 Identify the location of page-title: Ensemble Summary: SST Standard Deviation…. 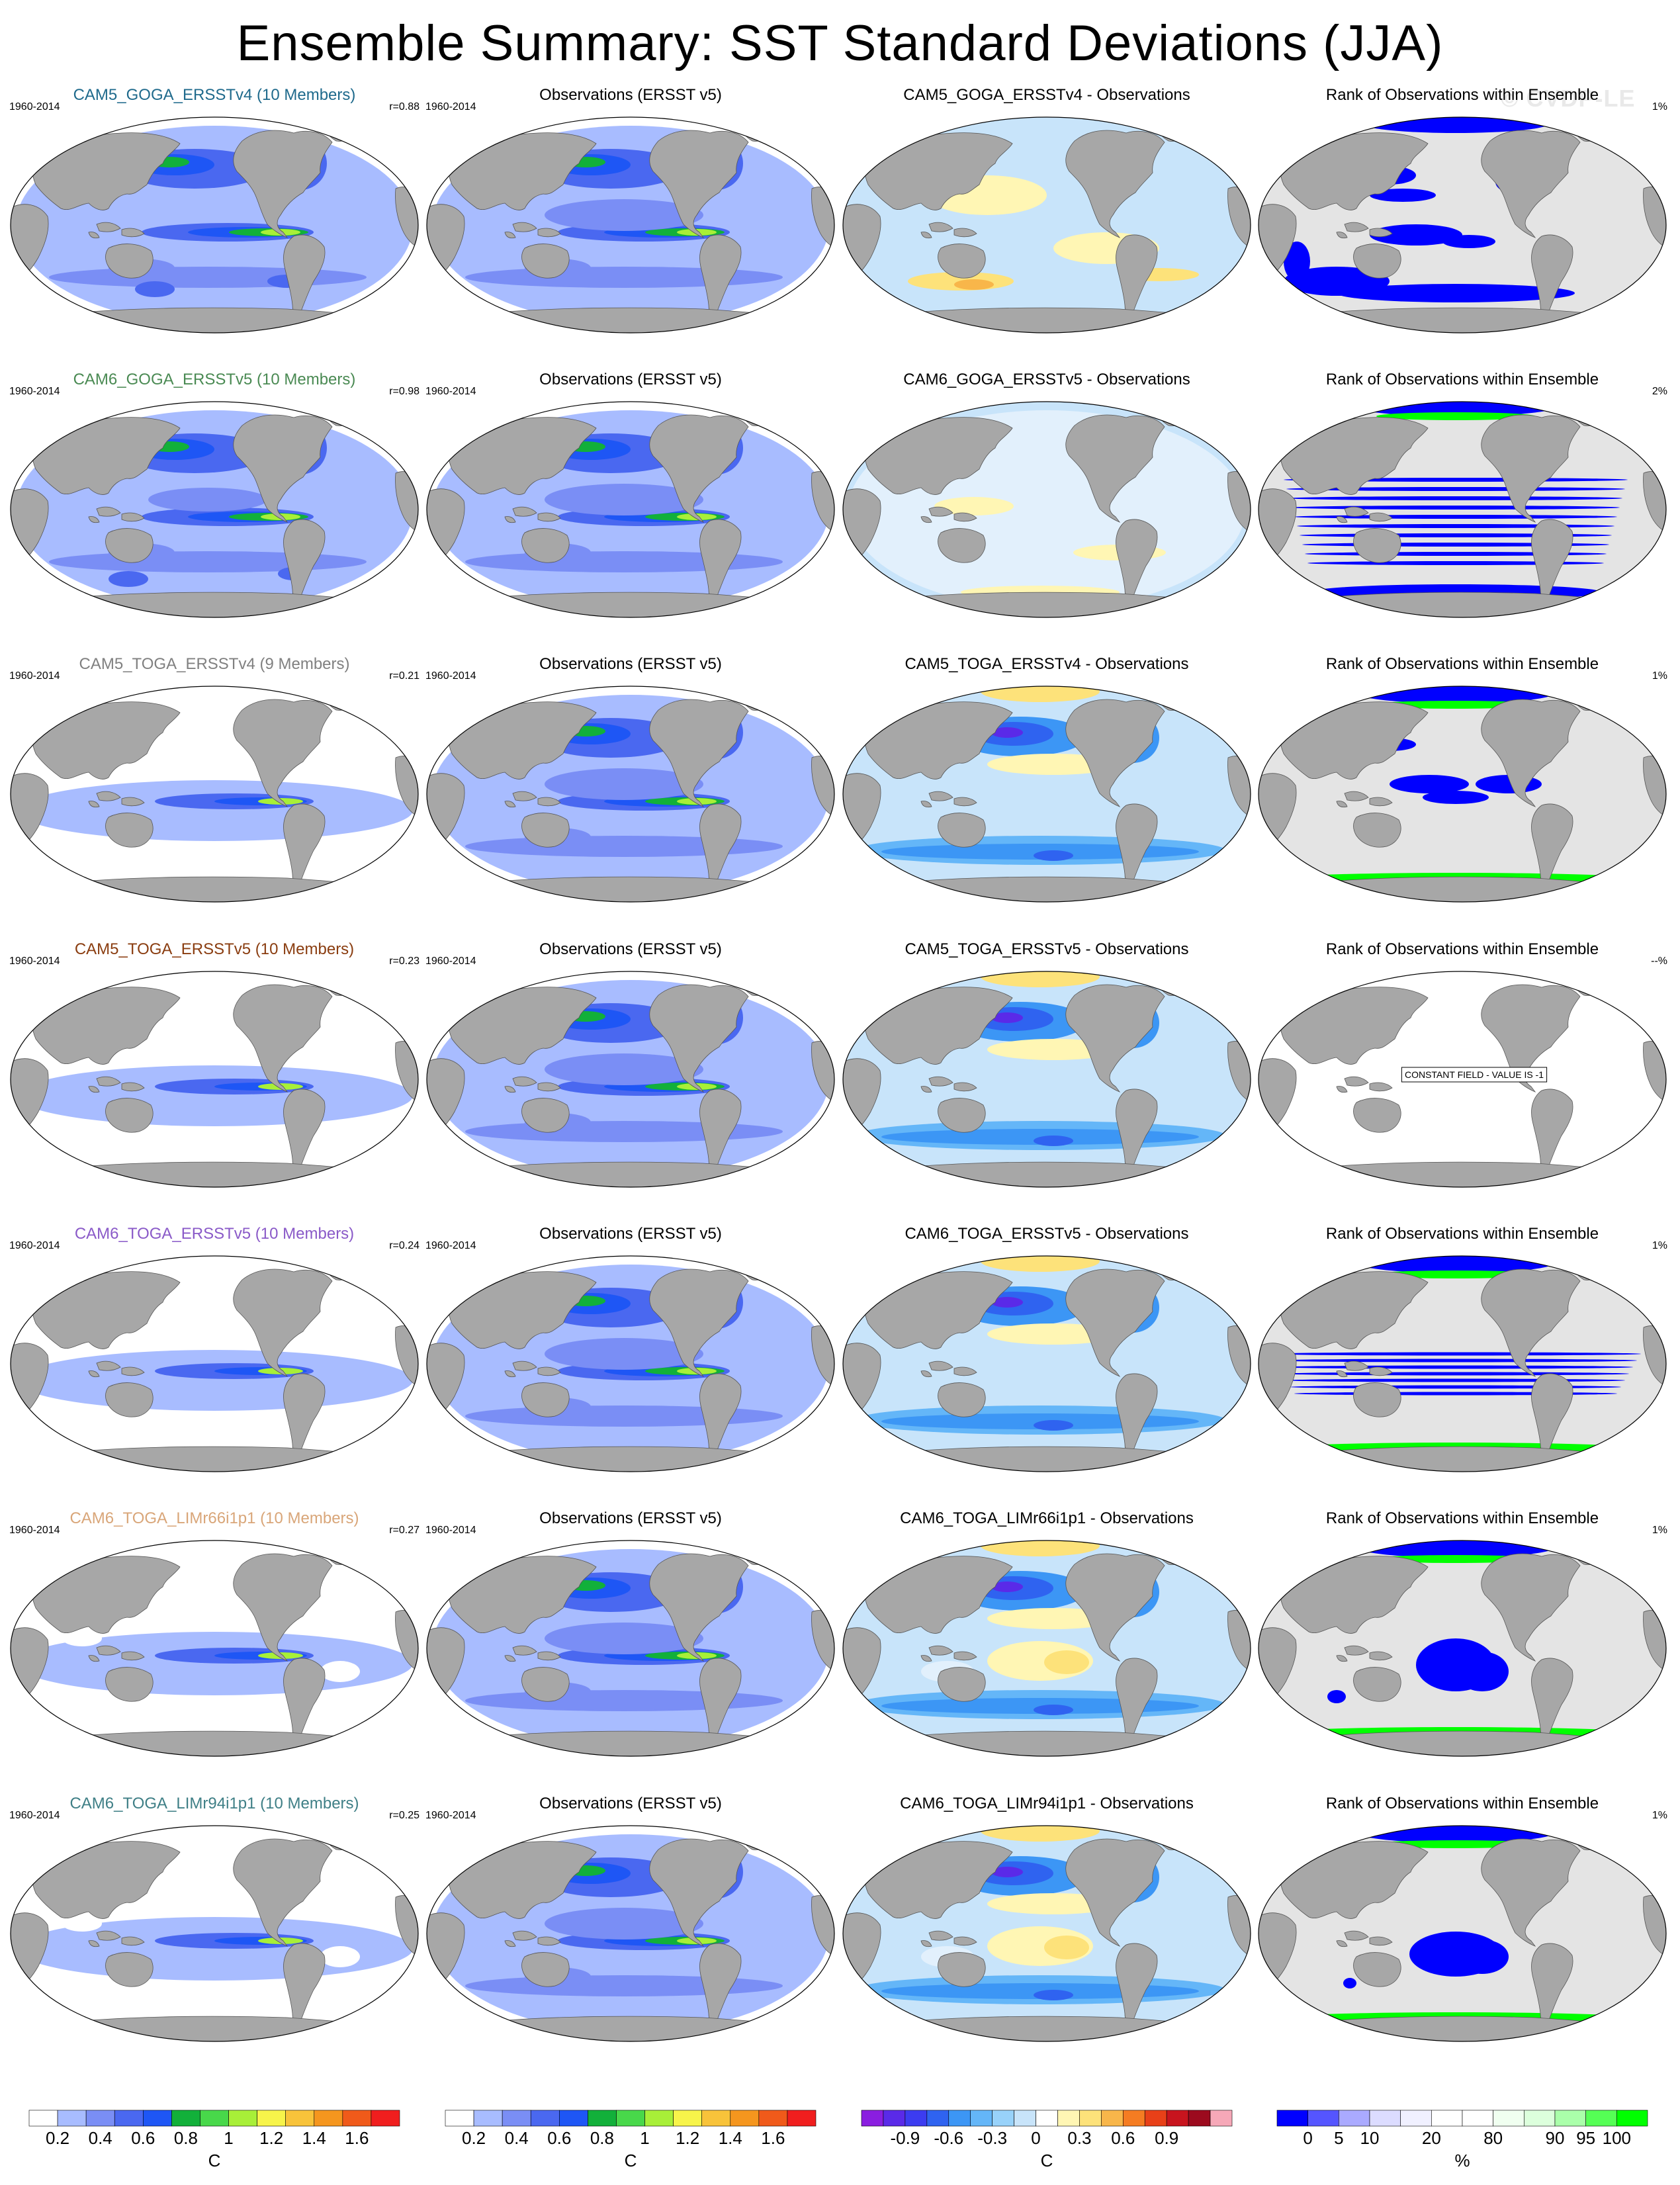
(840, 43).